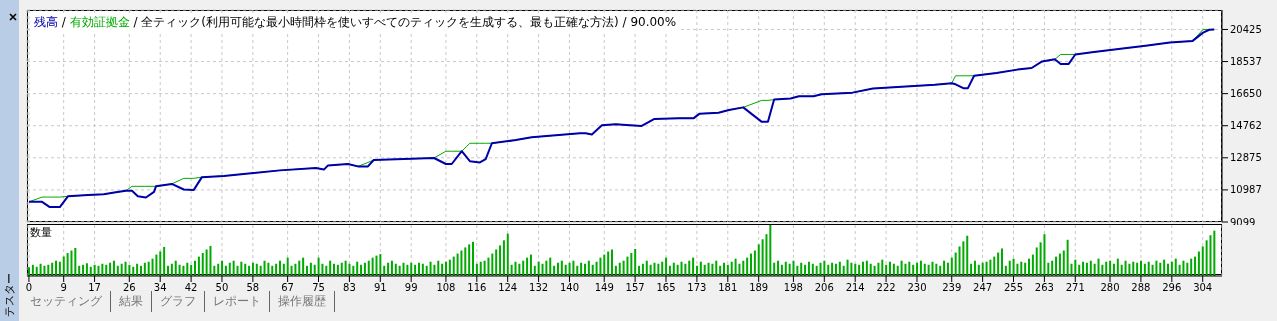 The height and width of the screenshot is (321, 1277). What do you see at coordinates (302, 301) in the screenshot?
I see `text: 操作履歴` at bounding box center [302, 301].